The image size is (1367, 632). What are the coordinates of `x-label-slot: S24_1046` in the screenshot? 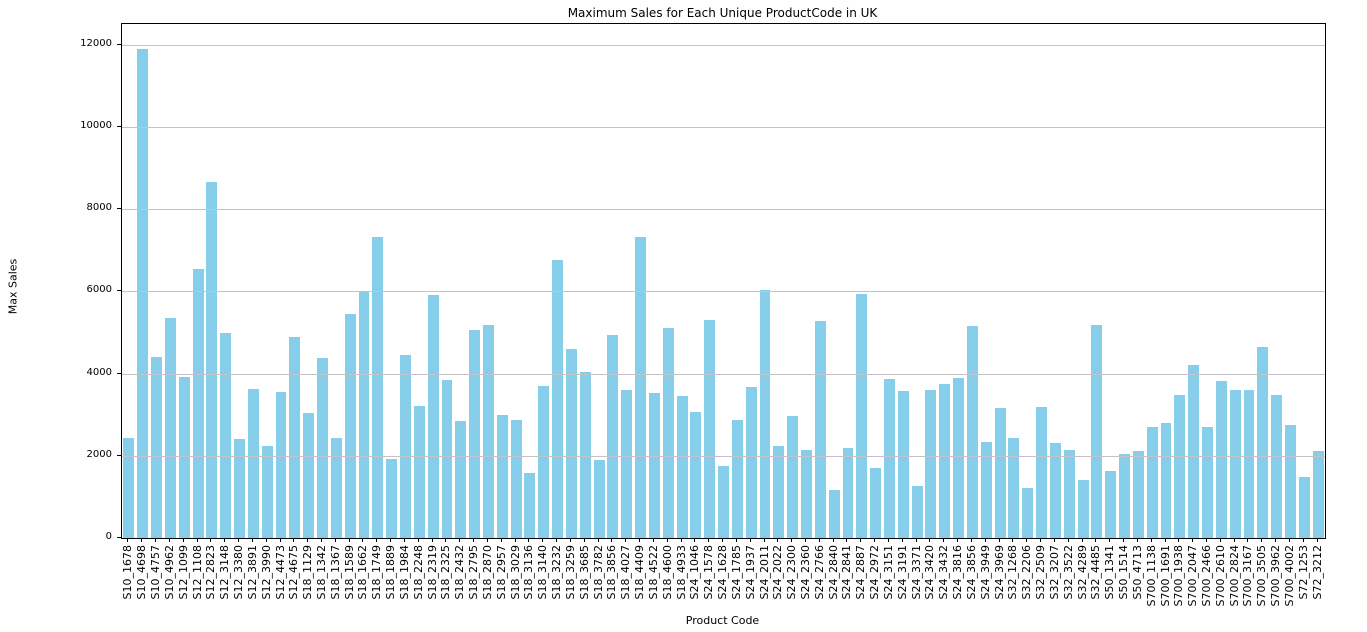 It's located at (695, 581).